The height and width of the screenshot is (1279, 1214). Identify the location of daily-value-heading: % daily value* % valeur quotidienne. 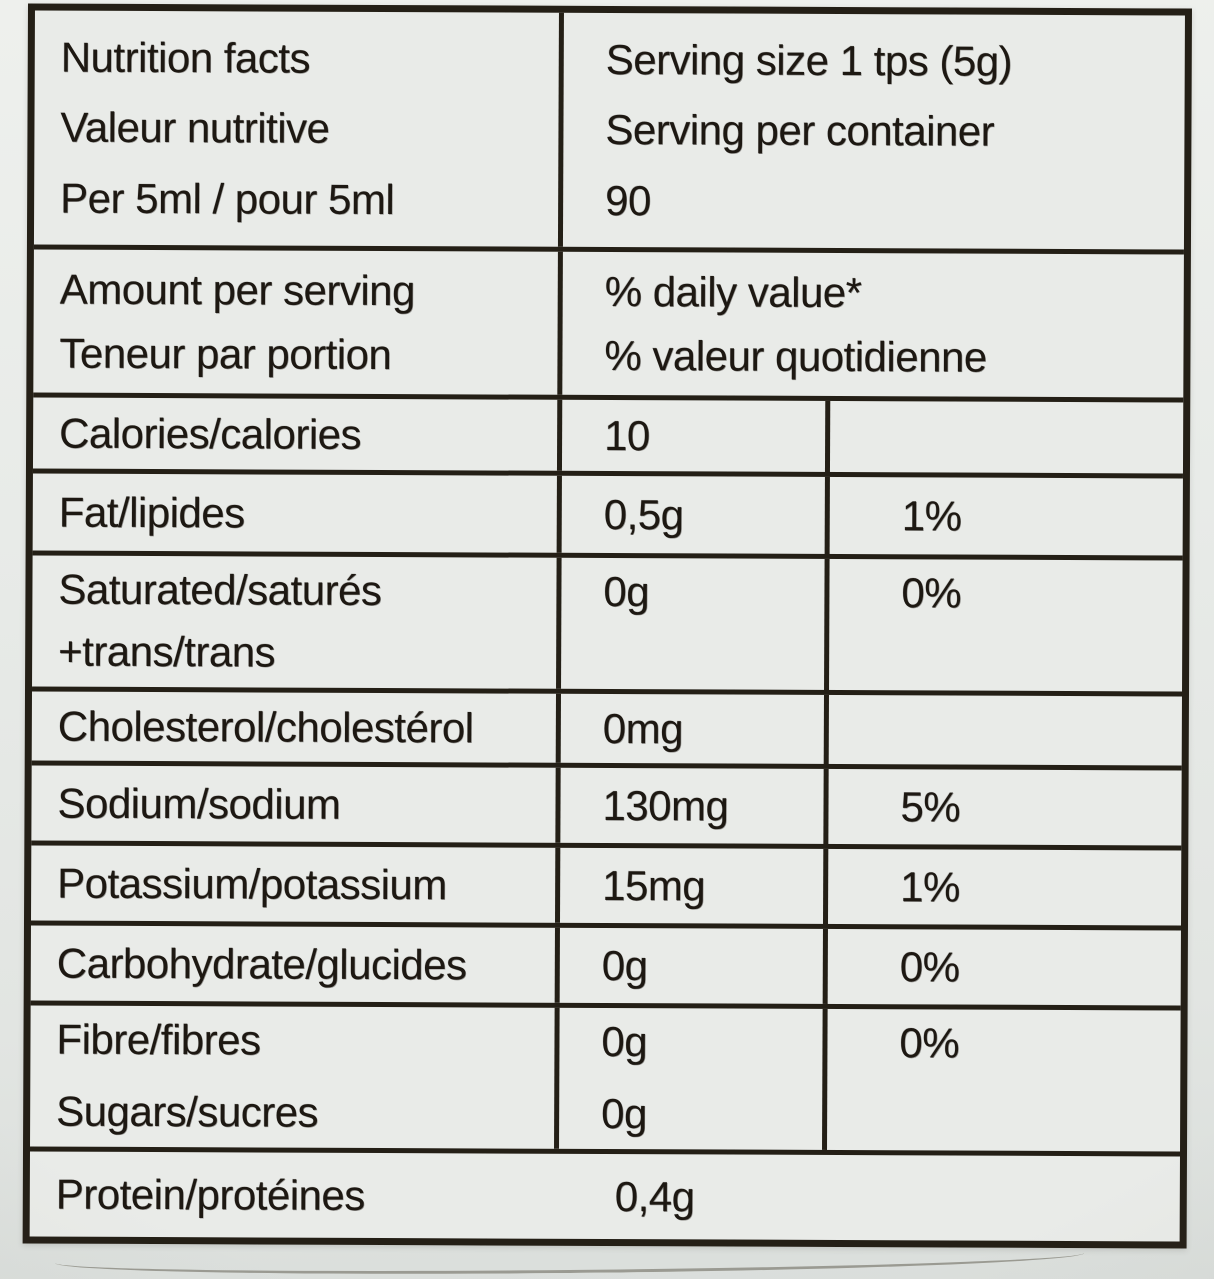
(870, 324).